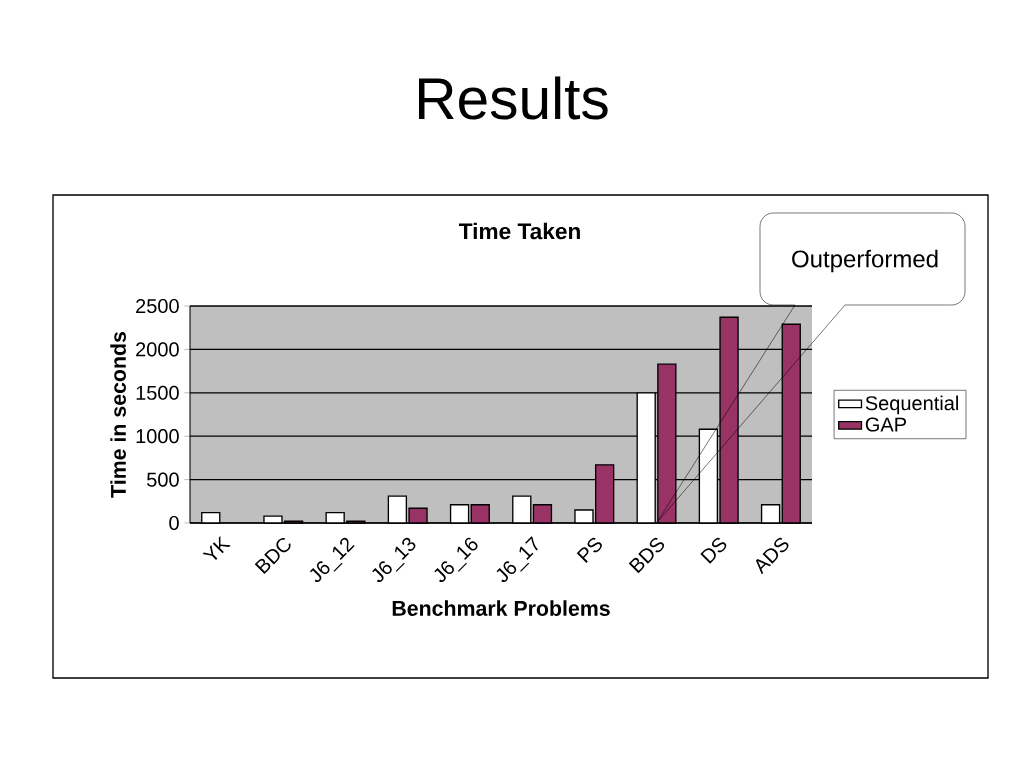 This screenshot has width=1024, height=768. Describe the element at coordinates (501, 608) in the screenshot. I see `x-axis-title: Benchmark Problems` at that location.